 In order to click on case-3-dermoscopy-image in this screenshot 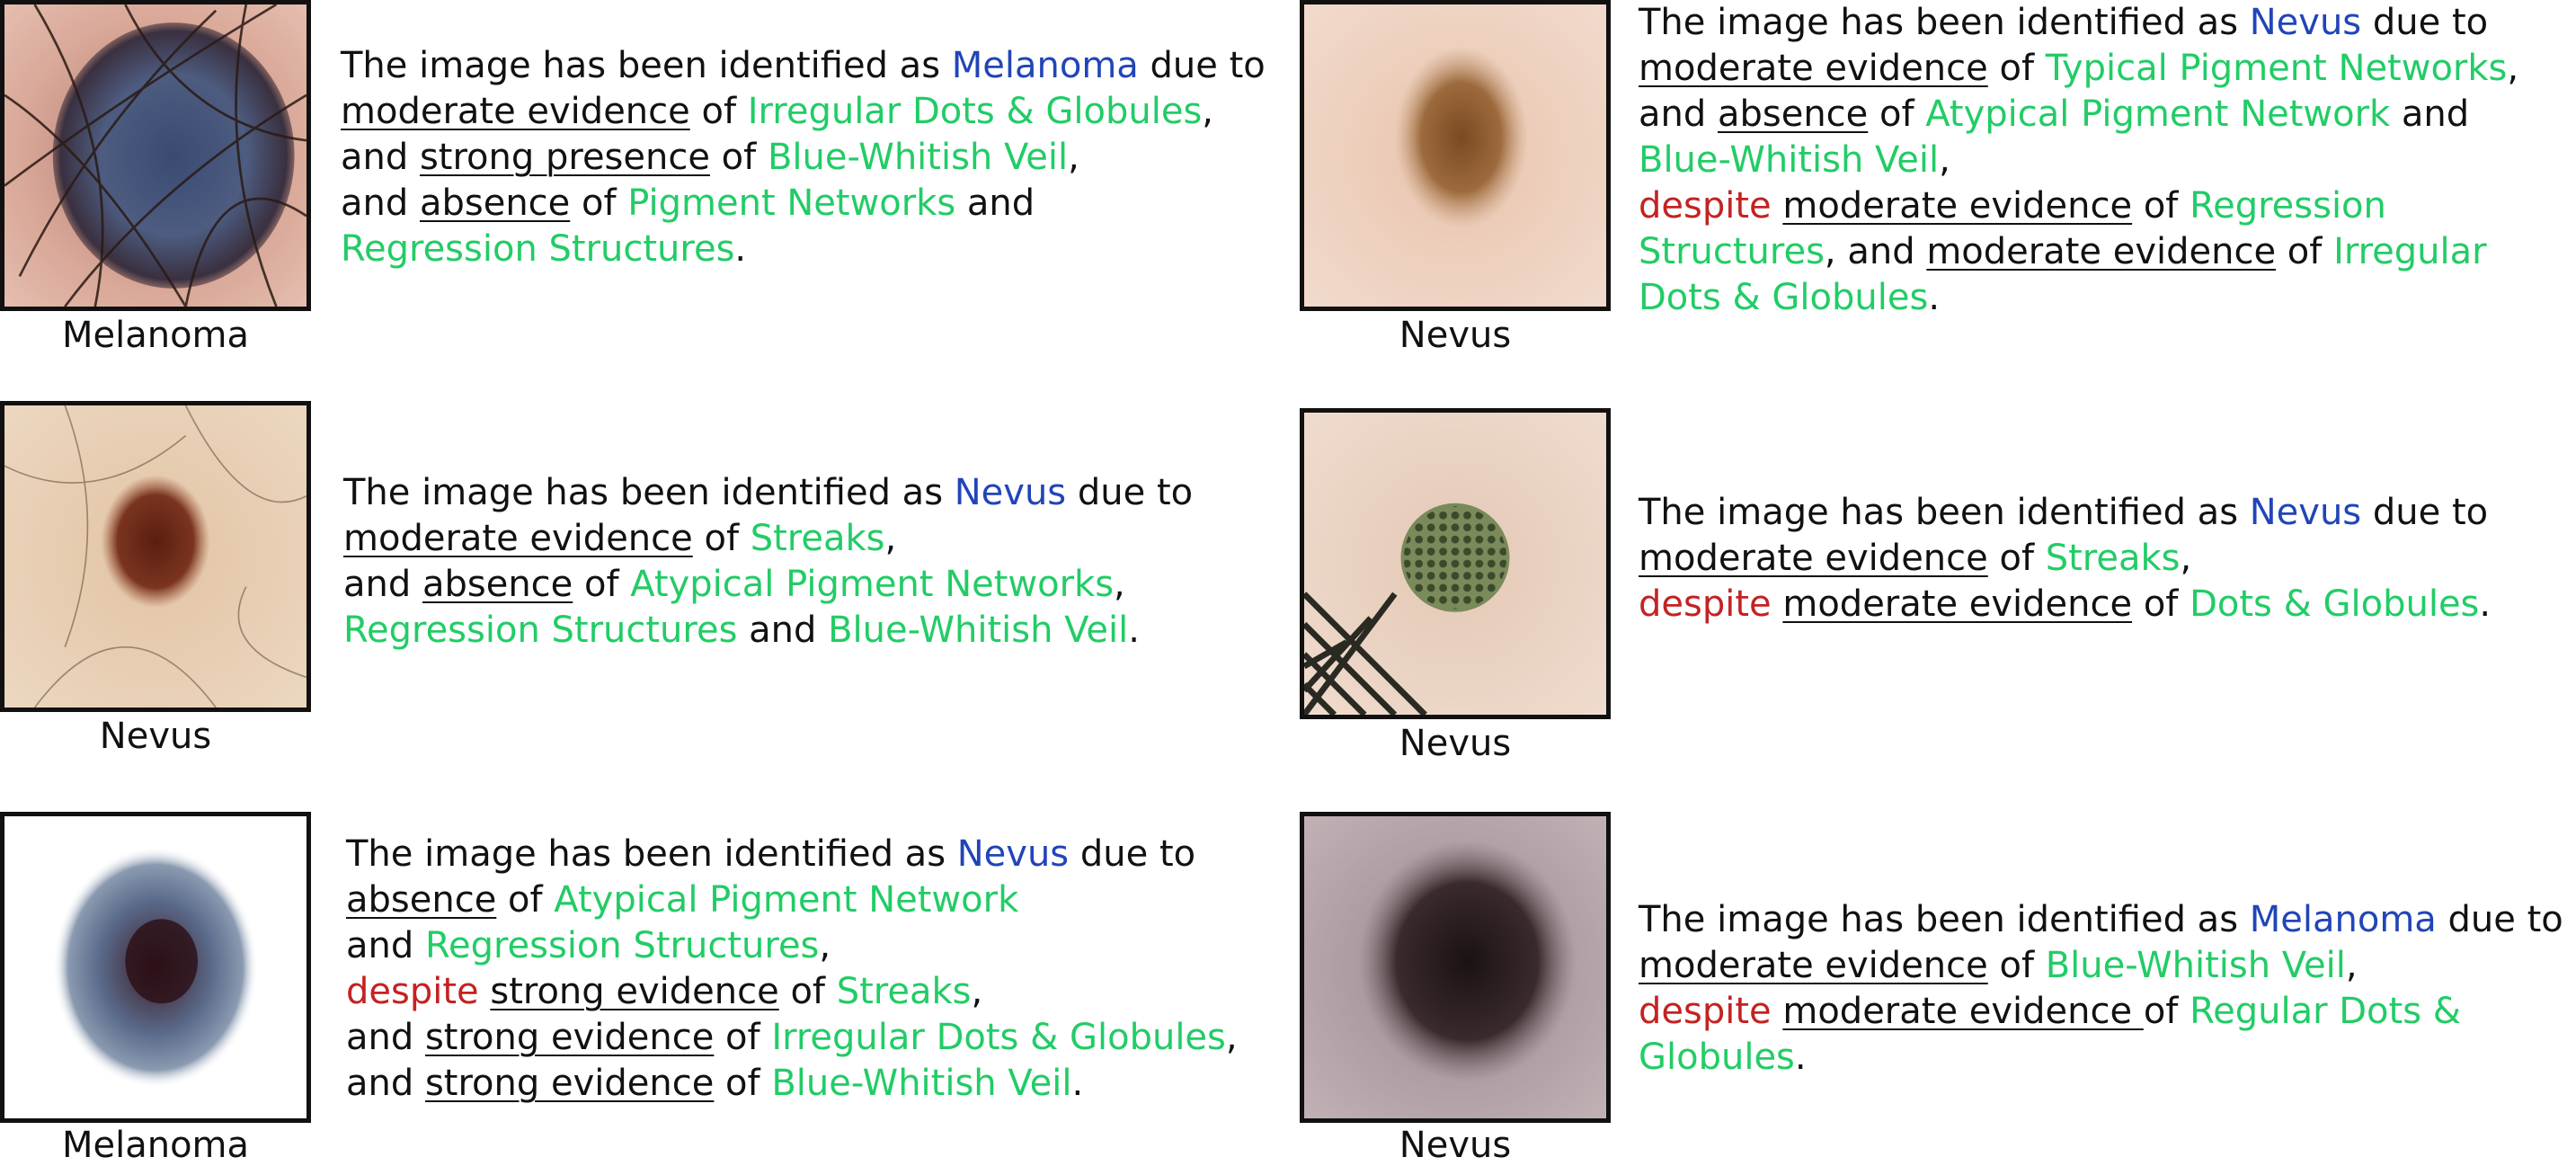, I will do `click(155, 556)`.